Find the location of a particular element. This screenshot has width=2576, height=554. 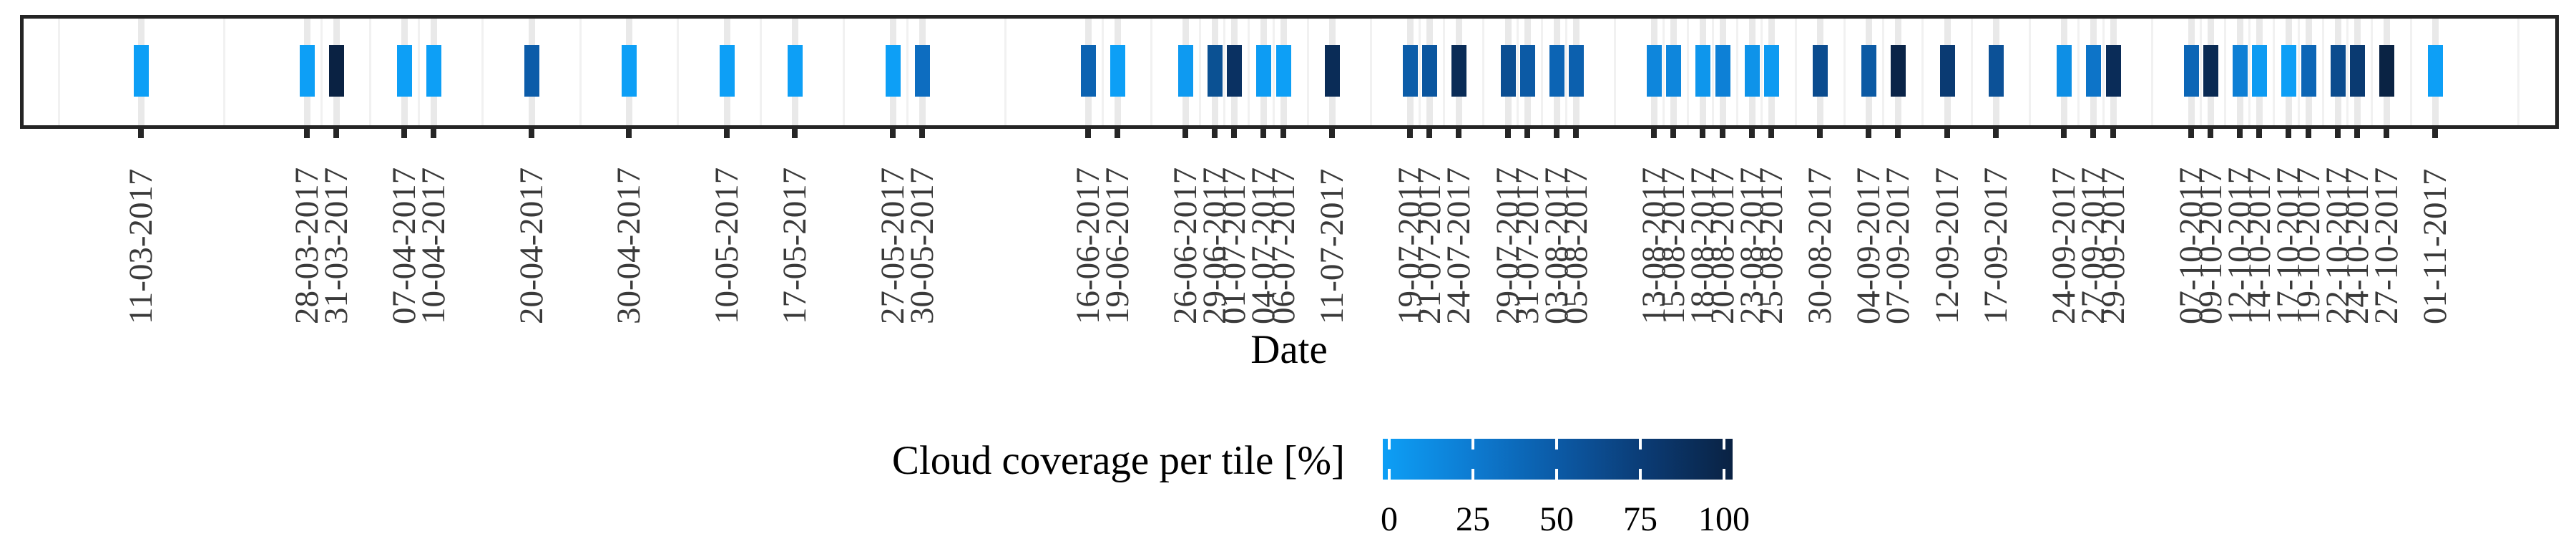

x-axis-date-label: 10-04-2017 is located at coordinates (433, 245).